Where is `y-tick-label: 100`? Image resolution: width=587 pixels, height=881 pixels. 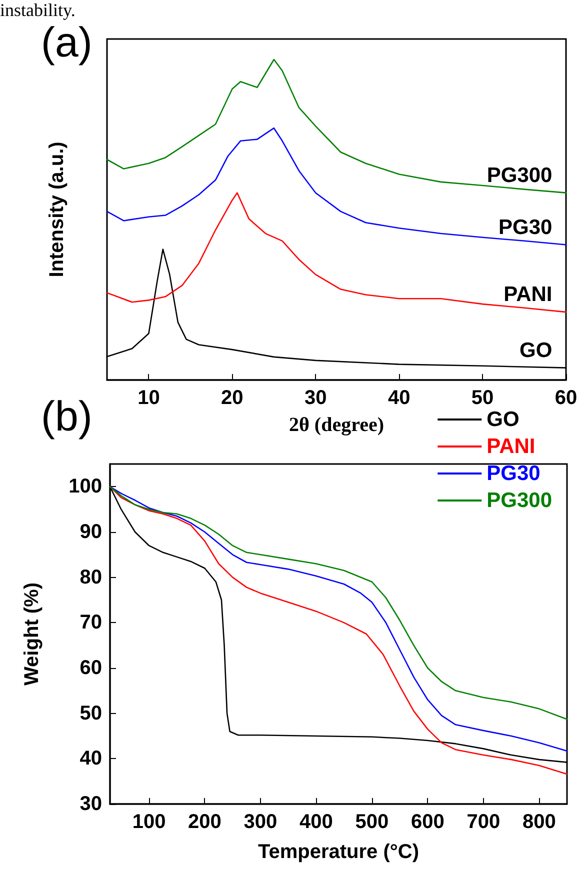
y-tick-label: 100 is located at coordinates (85, 487).